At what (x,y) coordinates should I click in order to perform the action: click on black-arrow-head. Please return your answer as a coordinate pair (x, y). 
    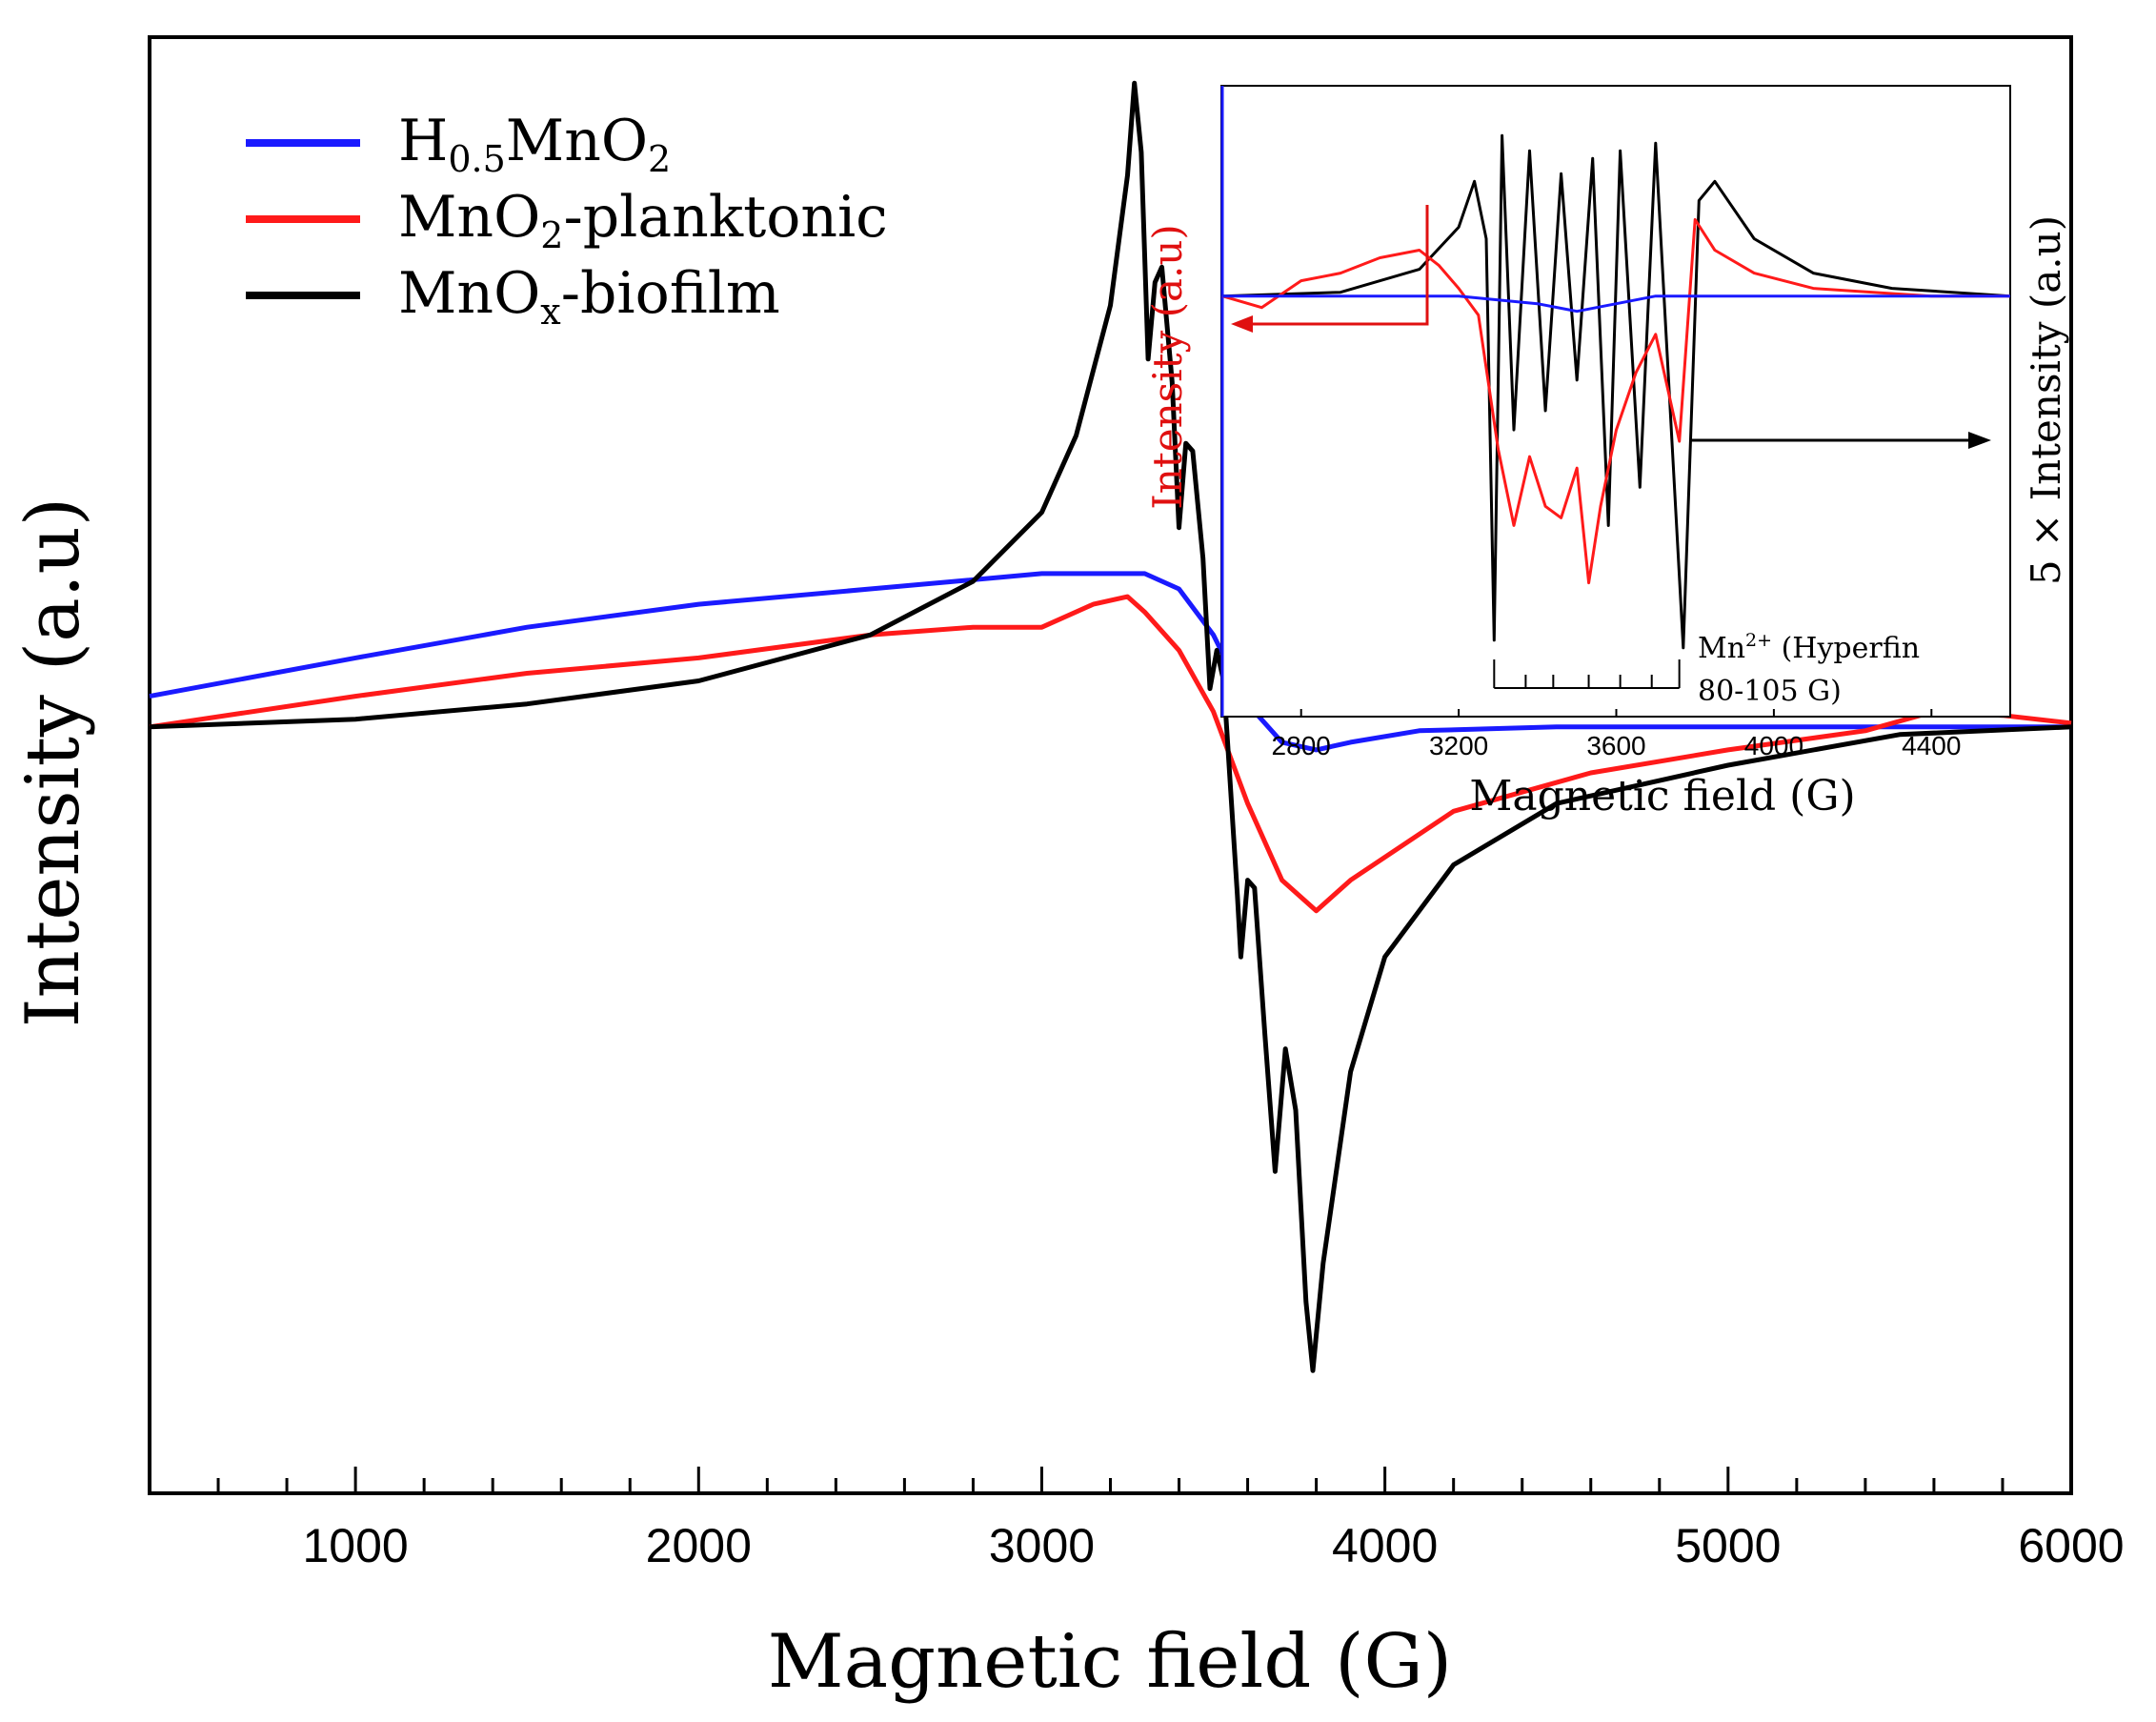
    Looking at the image, I should click on (1979, 440).